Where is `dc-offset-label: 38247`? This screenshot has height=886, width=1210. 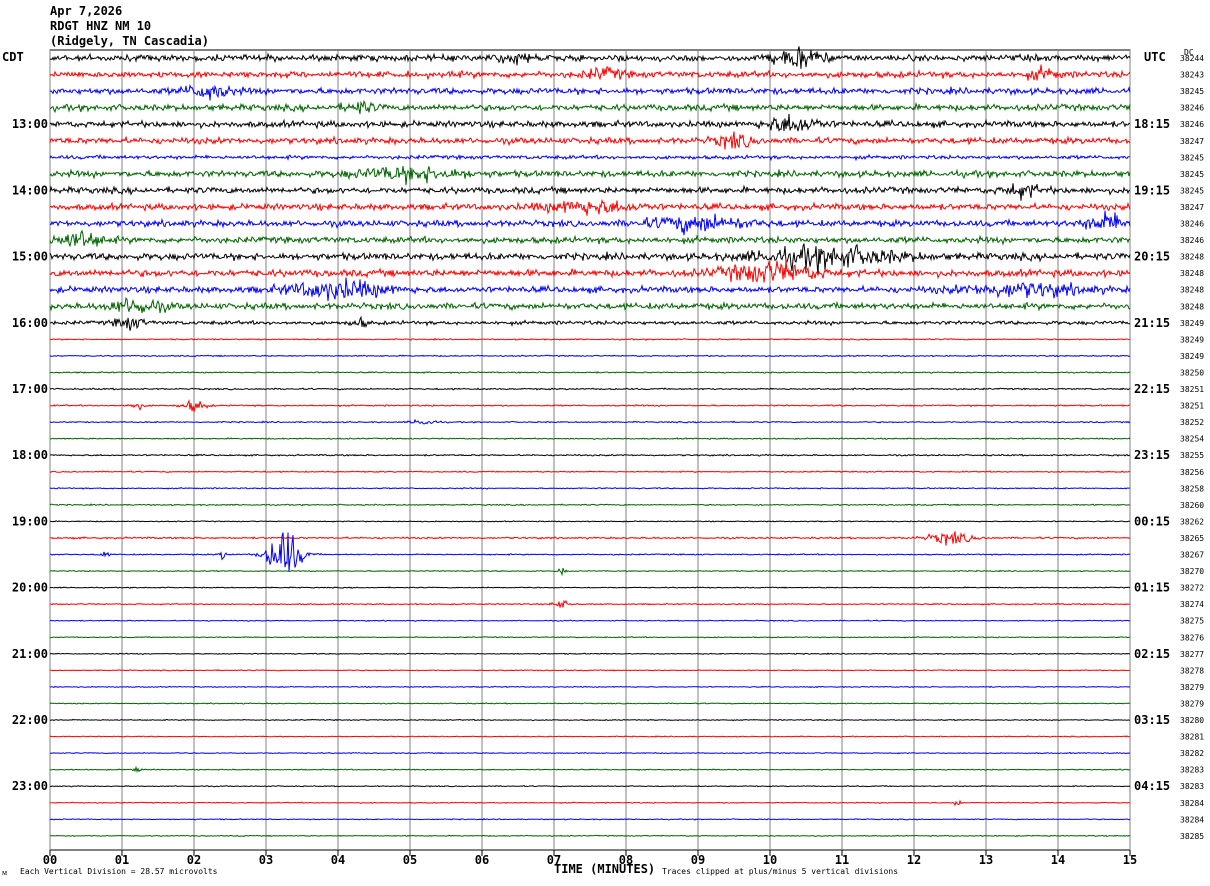 dc-offset-label: 38247 is located at coordinates (1192, 141).